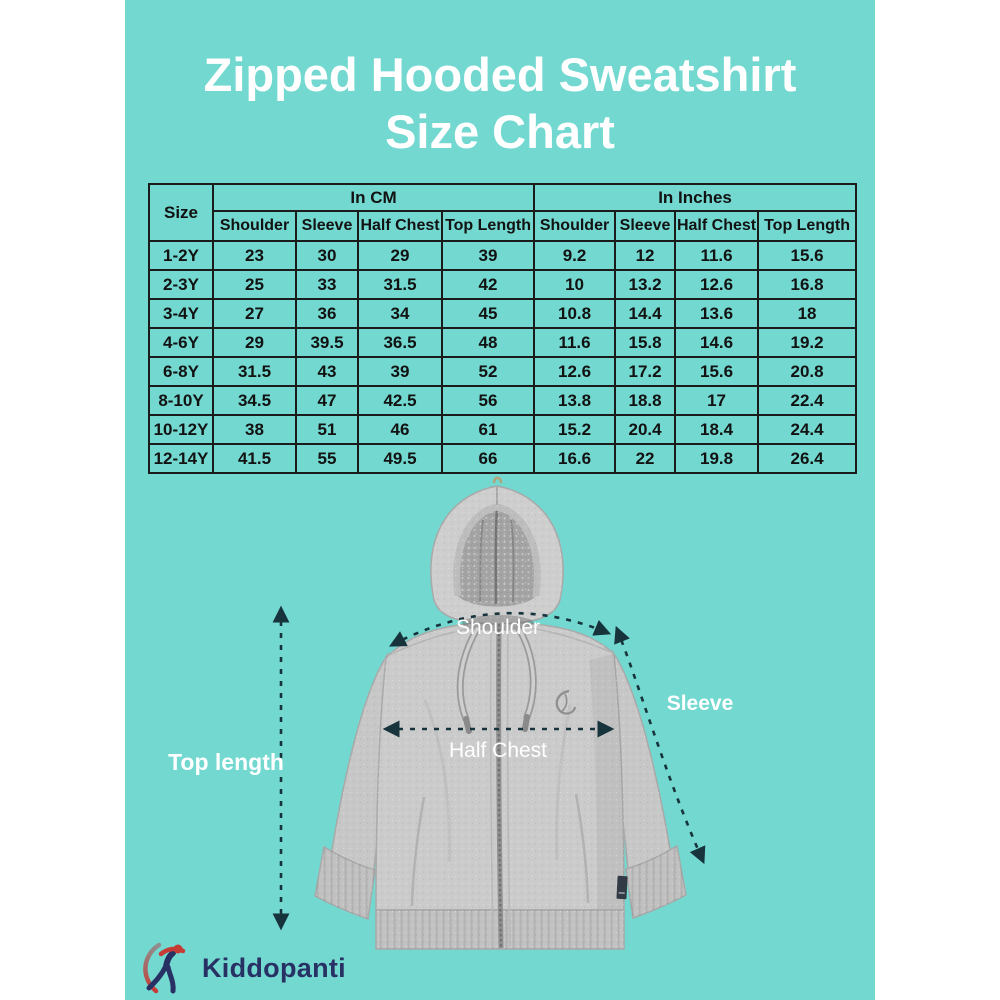  What do you see at coordinates (497, 480) in the screenshot?
I see `hood-top-loop` at bounding box center [497, 480].